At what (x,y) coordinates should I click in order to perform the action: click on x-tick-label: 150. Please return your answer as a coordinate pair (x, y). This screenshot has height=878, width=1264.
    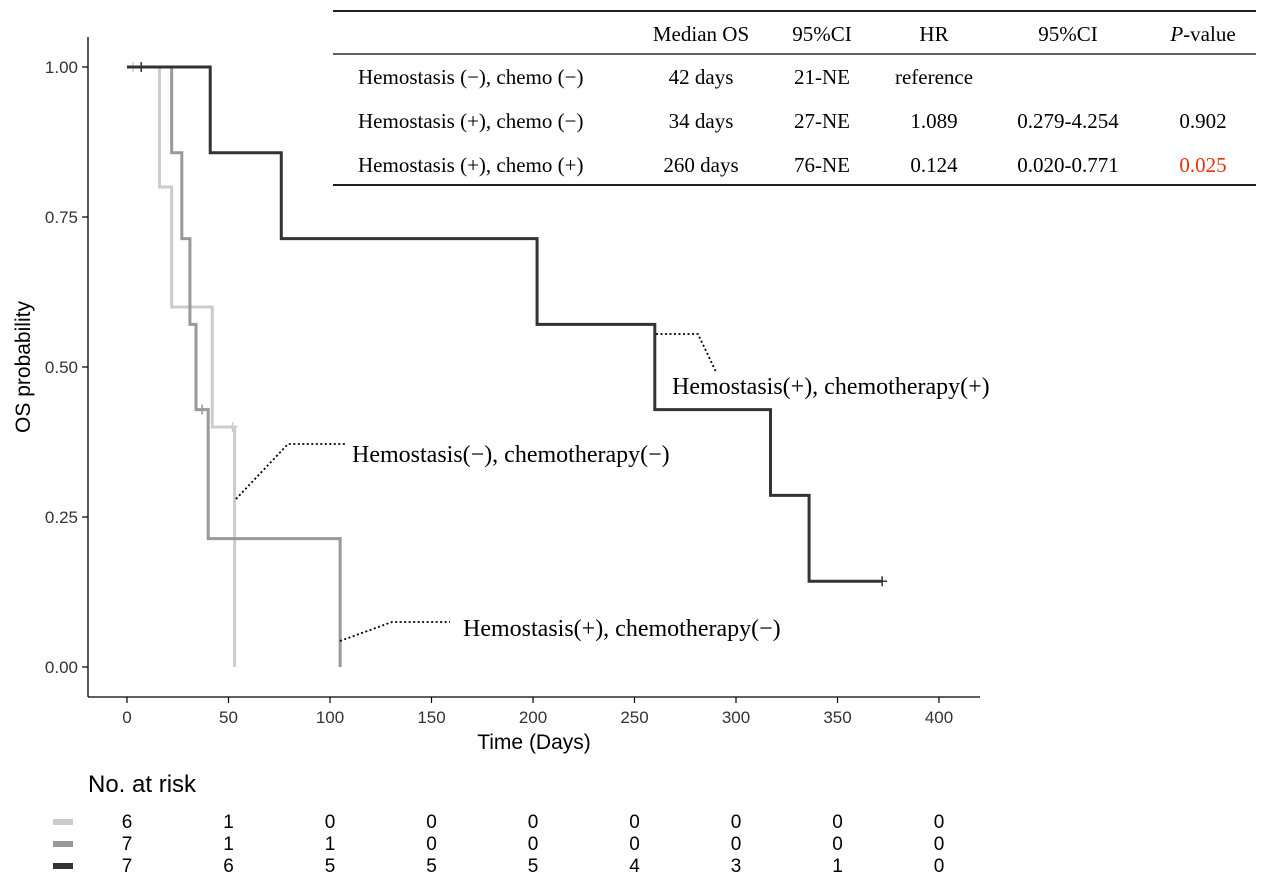
    Looking at the image, I should click on (431, 717).